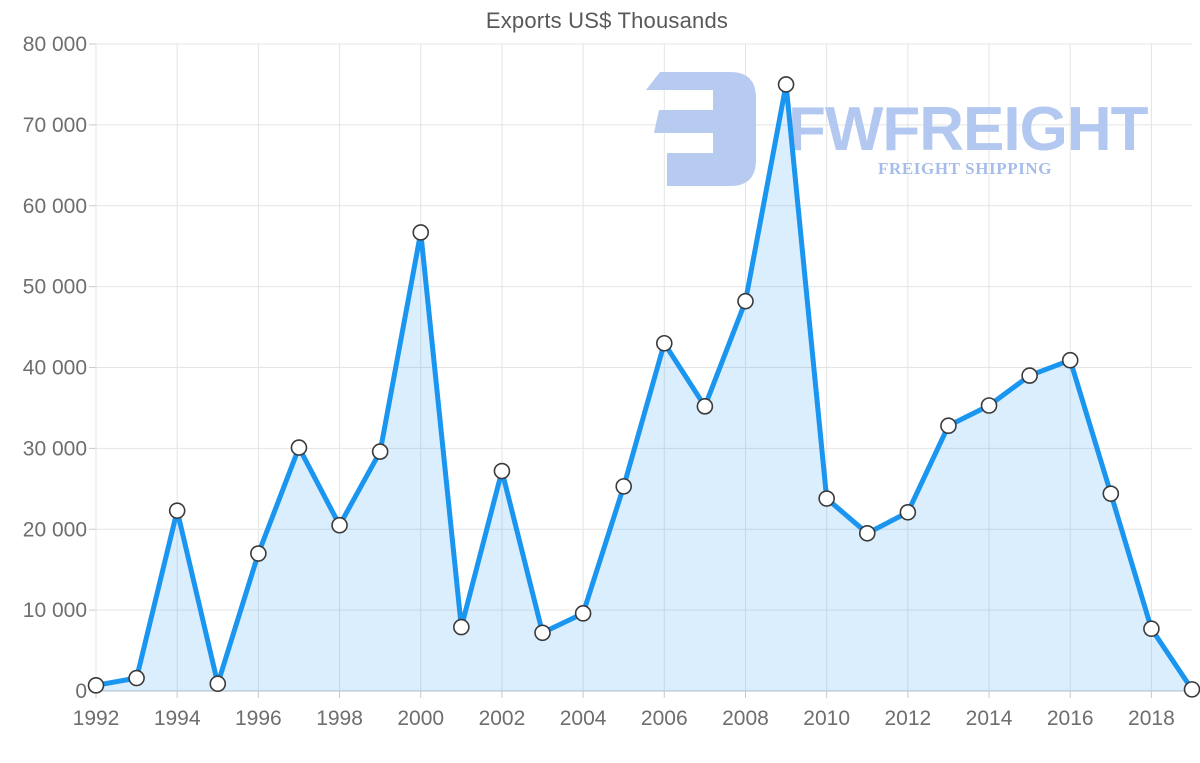 This screenshot has height=763, width=1200. I want to click on data-point-2011, so click(867, 533).